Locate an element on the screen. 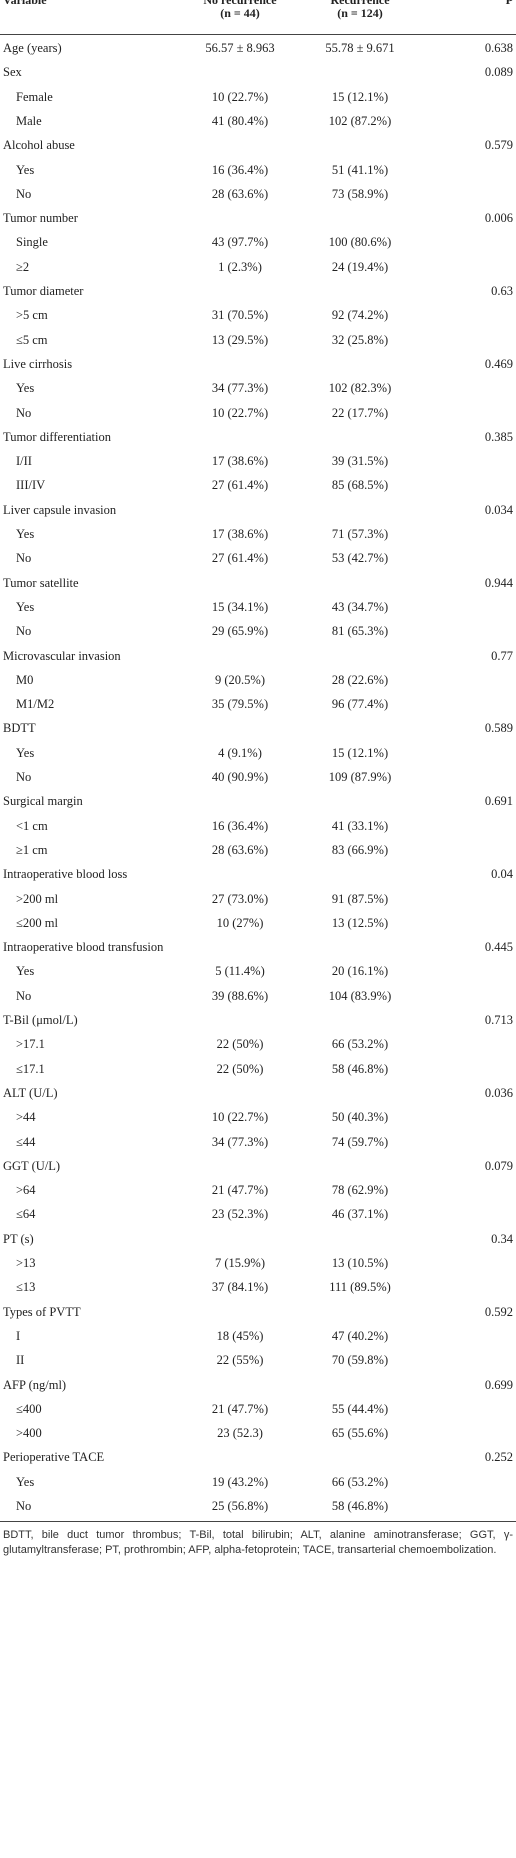 The width and height of the screenshot is (516, 1858). recurrence-value: 51 (41.1%) is located at coordinates (360, 169).